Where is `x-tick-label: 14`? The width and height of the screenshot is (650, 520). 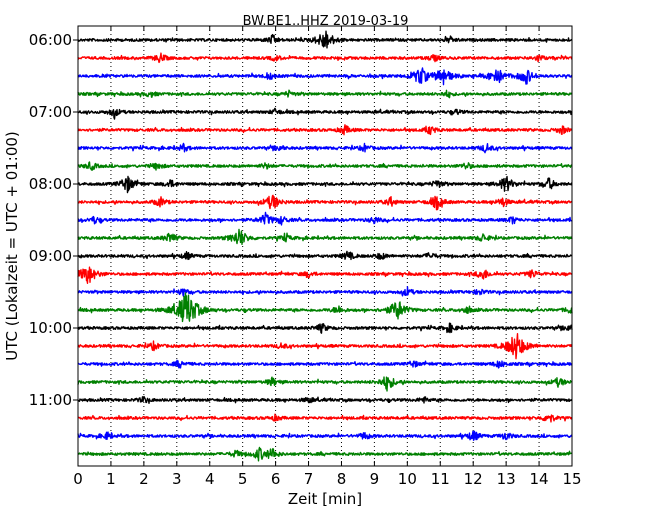 x-tick-label: 14 is located at coordinates (539, 479).